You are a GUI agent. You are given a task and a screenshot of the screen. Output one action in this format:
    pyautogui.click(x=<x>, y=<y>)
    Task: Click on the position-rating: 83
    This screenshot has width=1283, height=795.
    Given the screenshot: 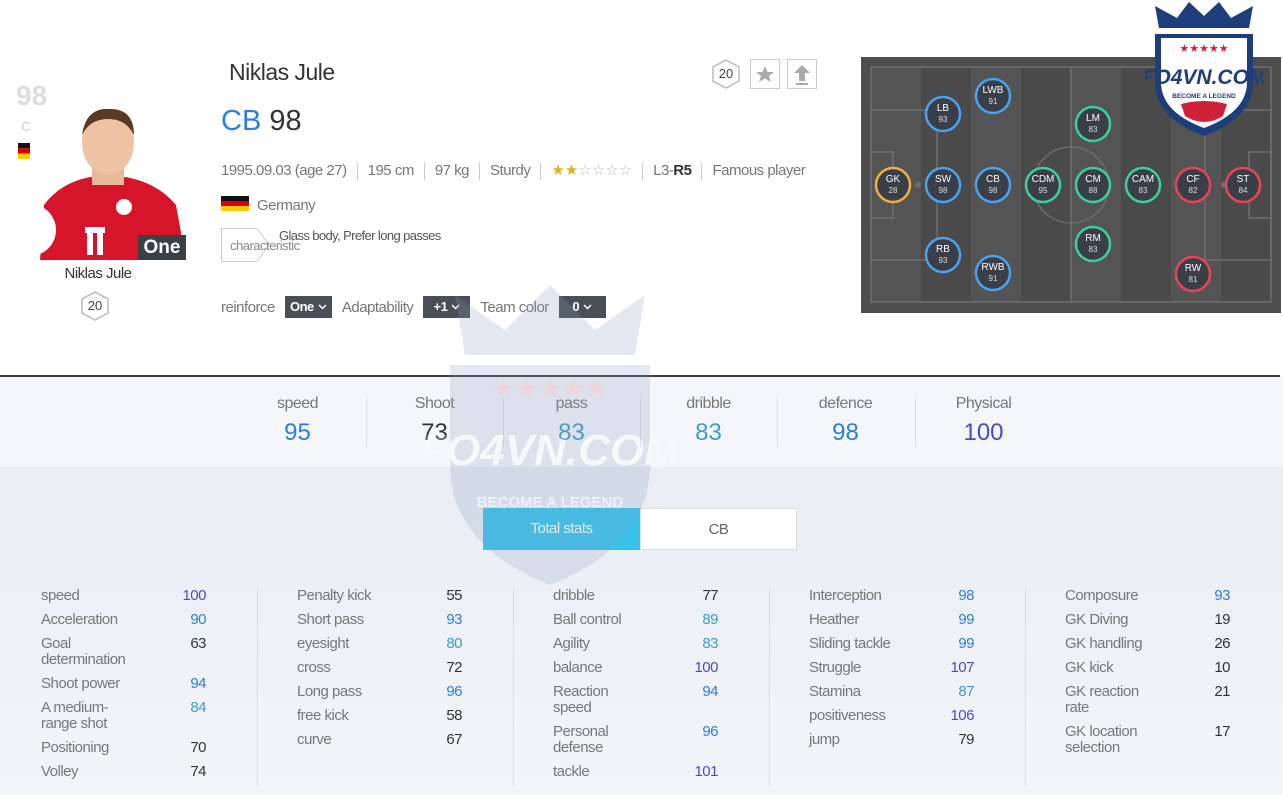 What is the action you would take?
    pyautogui.click(x=1143, y=190)
    